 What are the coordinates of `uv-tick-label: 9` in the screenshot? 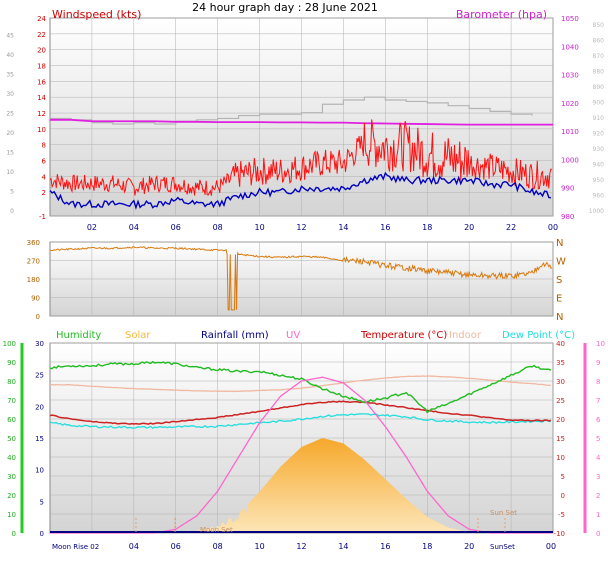 It's located at (598, 363).